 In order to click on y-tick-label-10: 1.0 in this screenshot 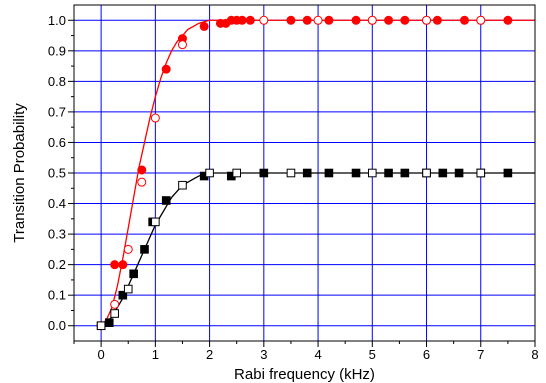, I will do `click(57, 20)`.